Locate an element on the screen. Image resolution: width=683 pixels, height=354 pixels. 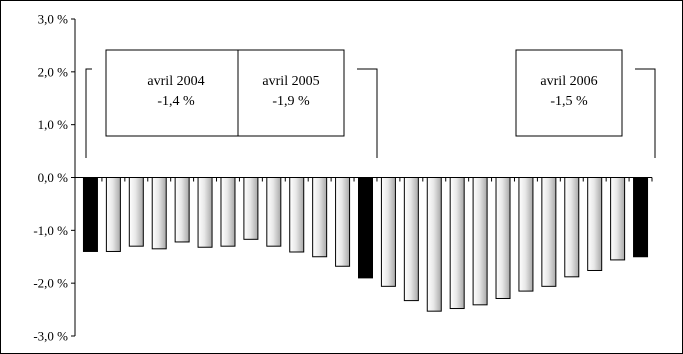
y-tick-label: 2,0 % is located at coordinates (53, 71).